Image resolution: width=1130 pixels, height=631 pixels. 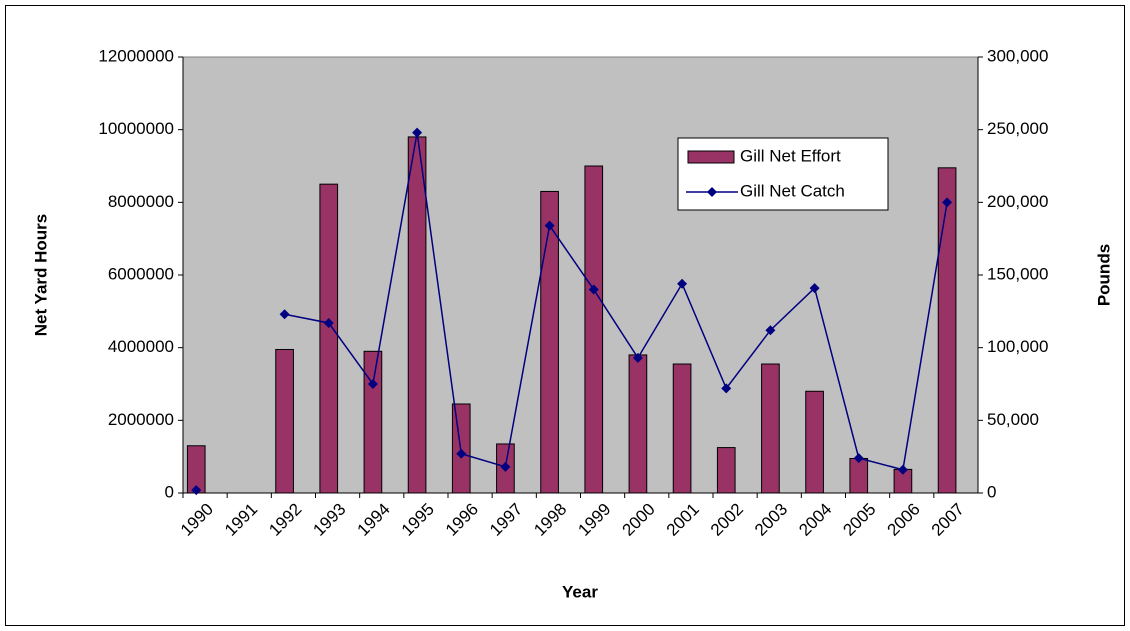 I want to click on legend-box, so click(x=783, y=174).